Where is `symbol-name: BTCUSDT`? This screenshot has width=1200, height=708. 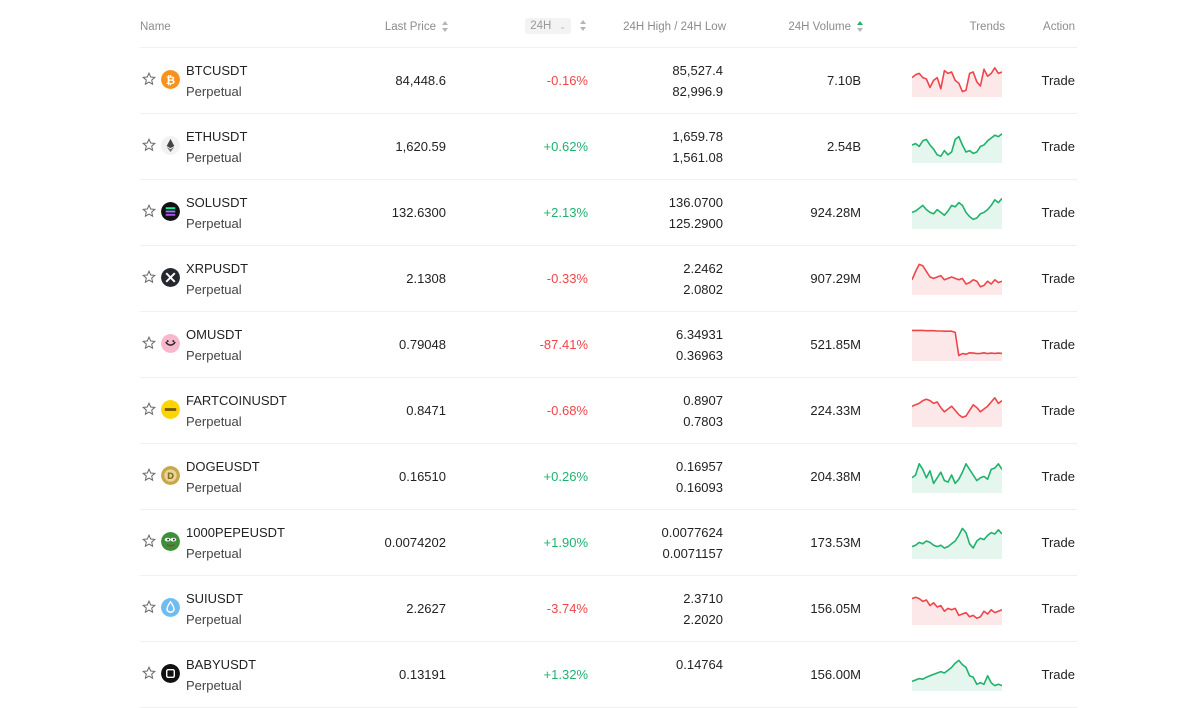
symbol-name: BTCUSDT is located at coordinates (217, 70).